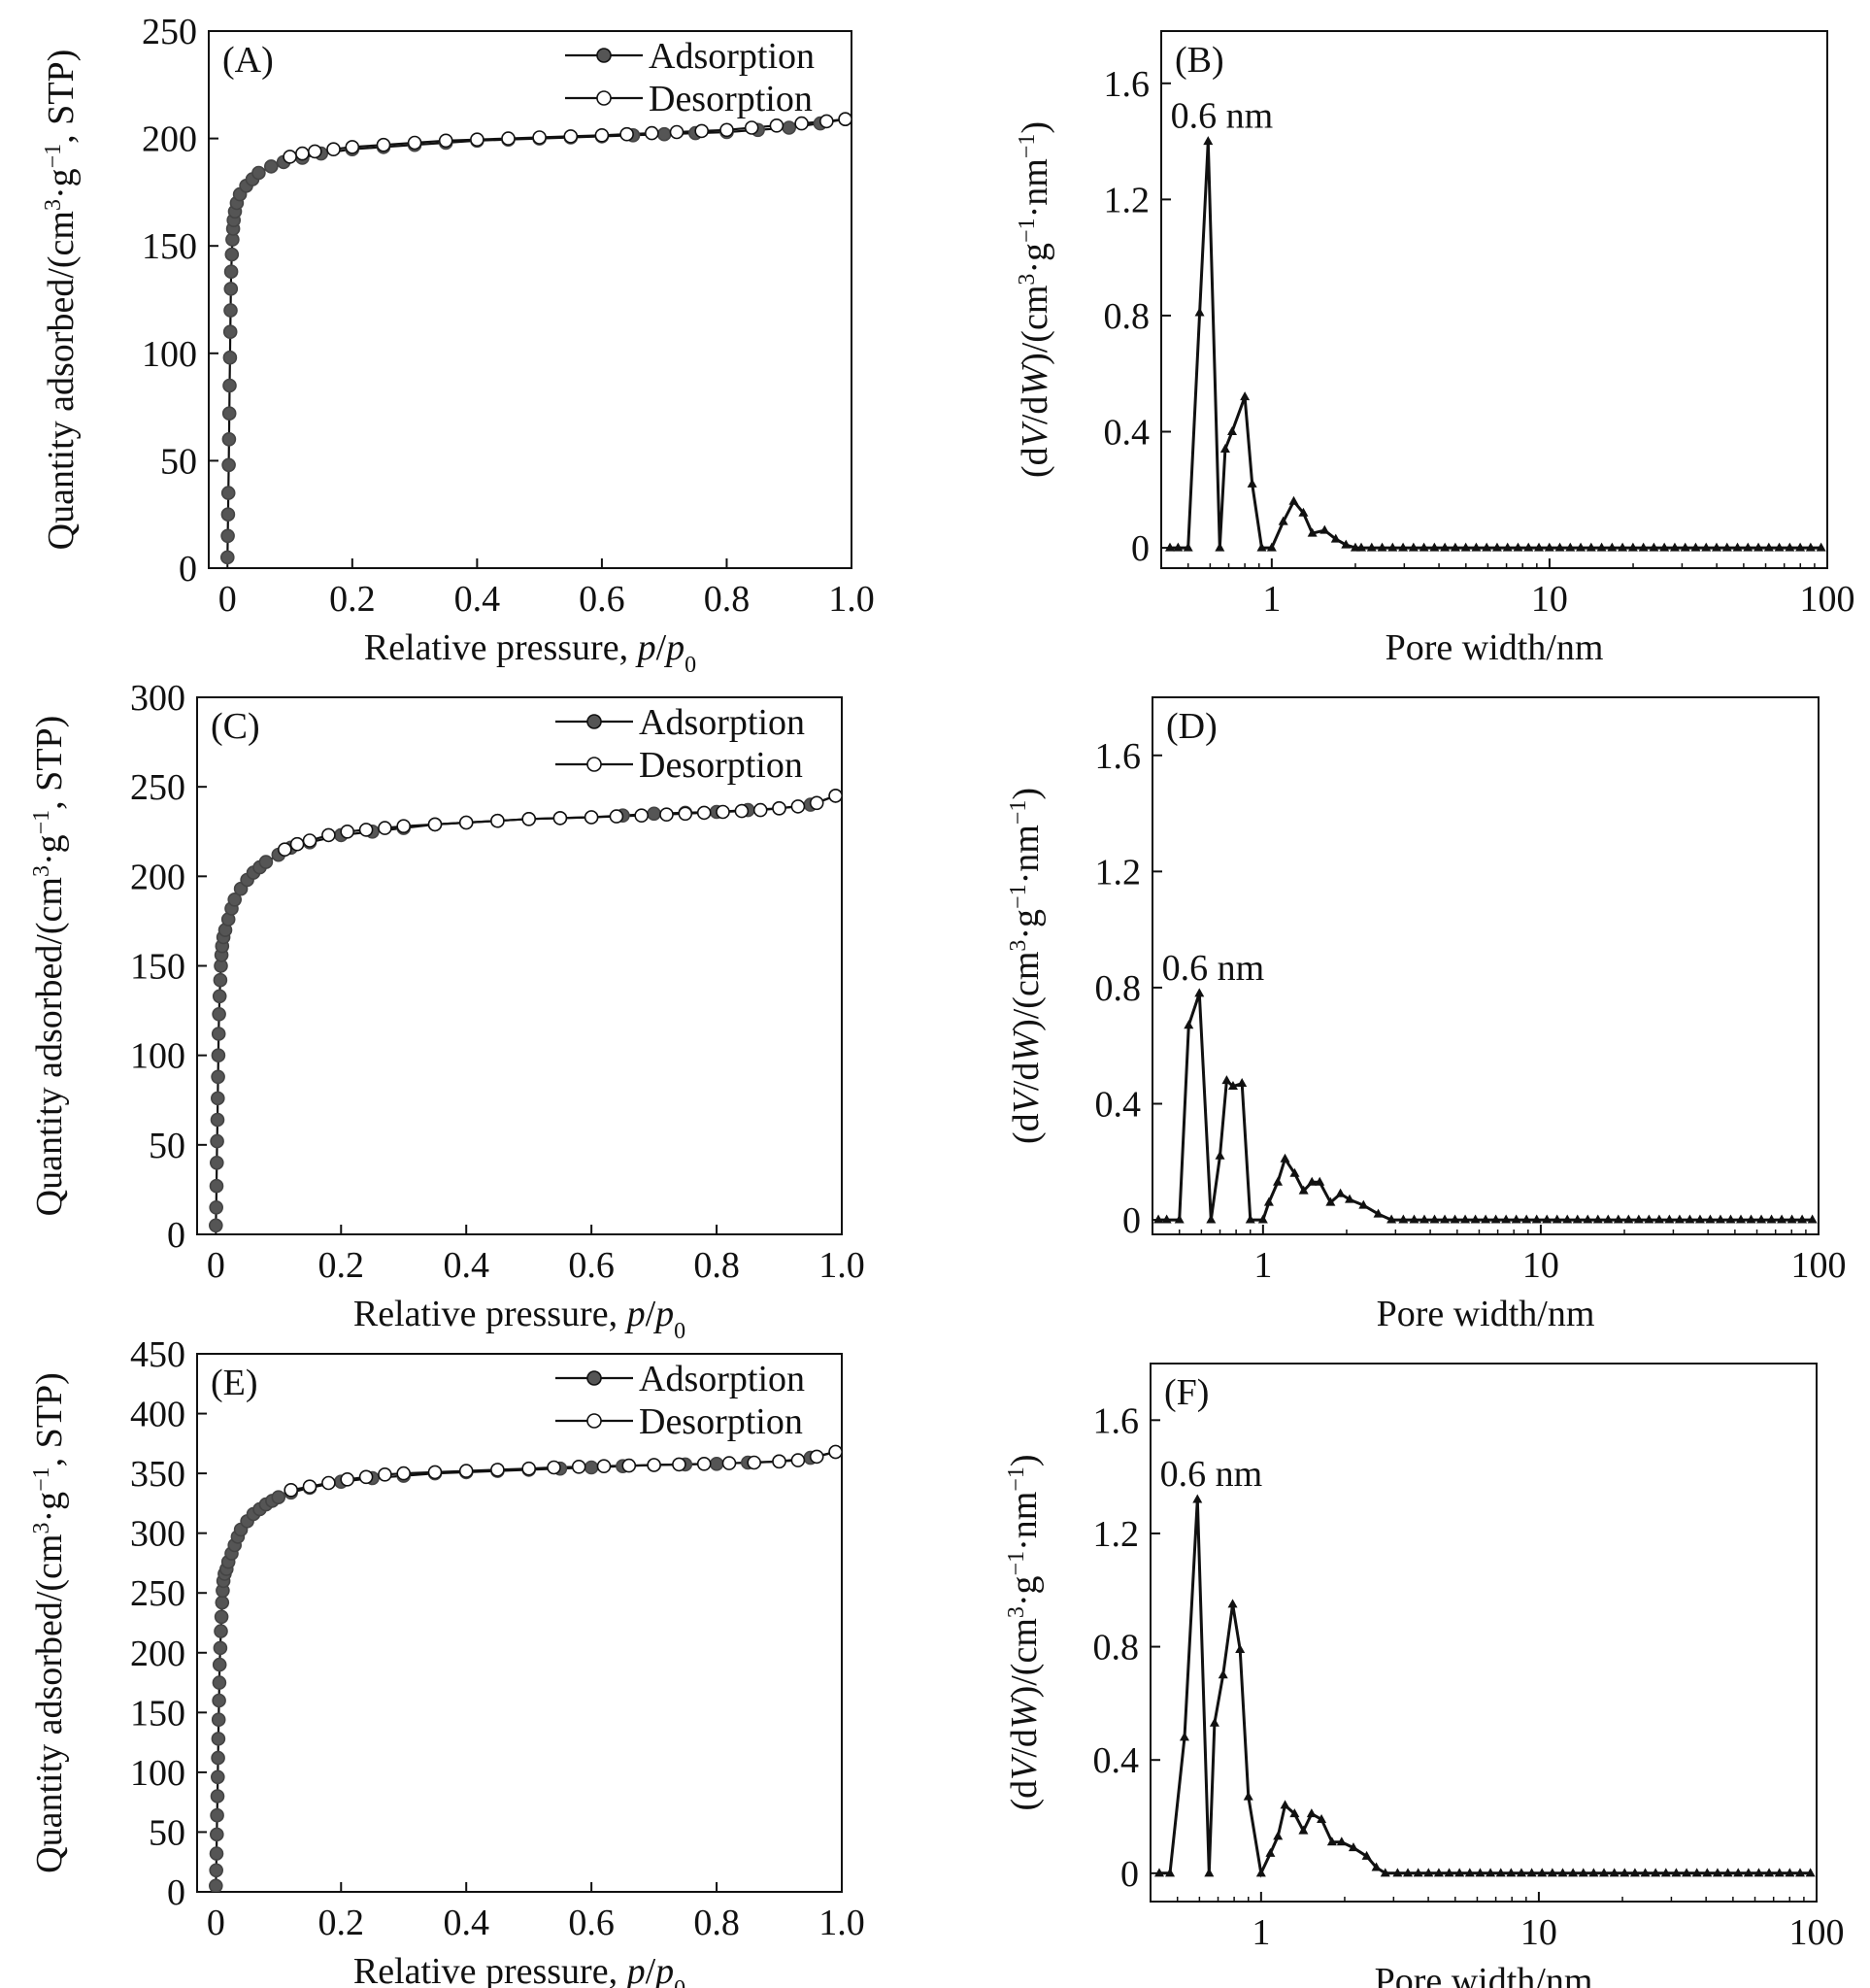  I want to click on y-axis-label: (dV/dW)/(cm3·g−1·nm−1), so click(1024, 1632).